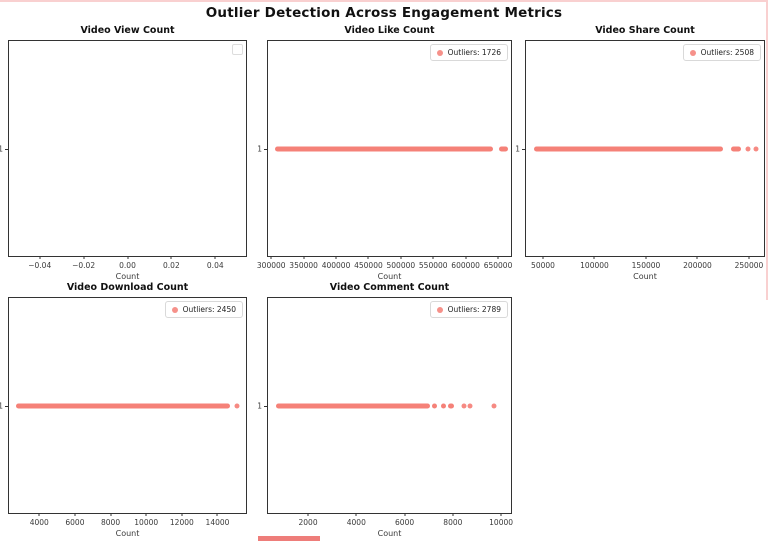 Image resolution: width=768 pixels, height=541 pixels. I want to click on x-tick-label: 300000, so click(271, 265).